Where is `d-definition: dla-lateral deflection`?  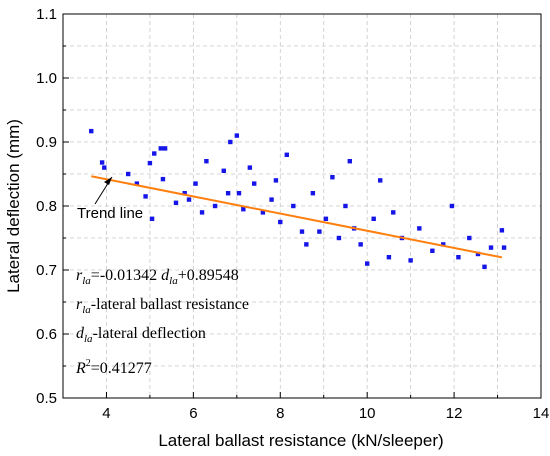
d-definition: dla-lateral deflection is located at coordinates (141, 335).